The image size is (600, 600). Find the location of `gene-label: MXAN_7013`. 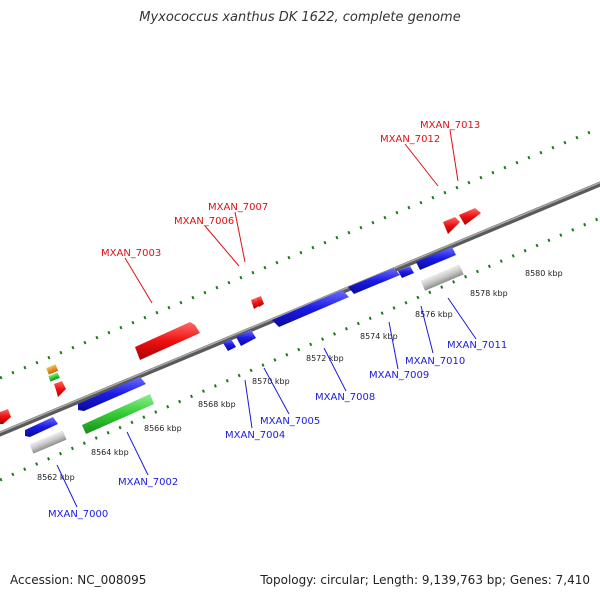

gene-label: MXAN_7013 is located at coordinates (450, 125).